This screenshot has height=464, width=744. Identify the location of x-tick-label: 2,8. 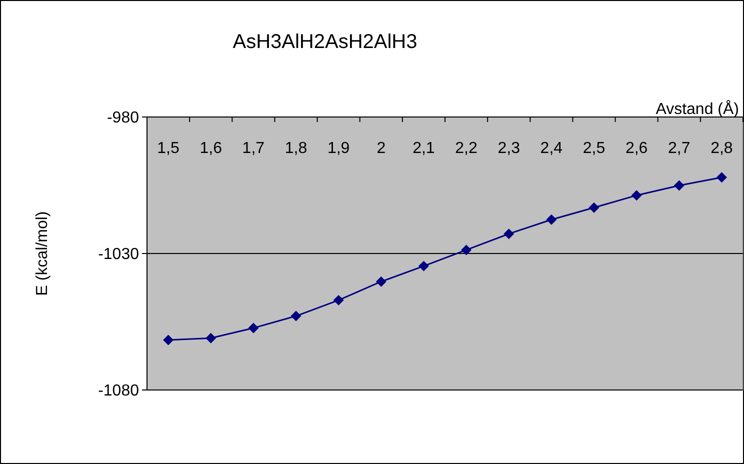
(721, 148).